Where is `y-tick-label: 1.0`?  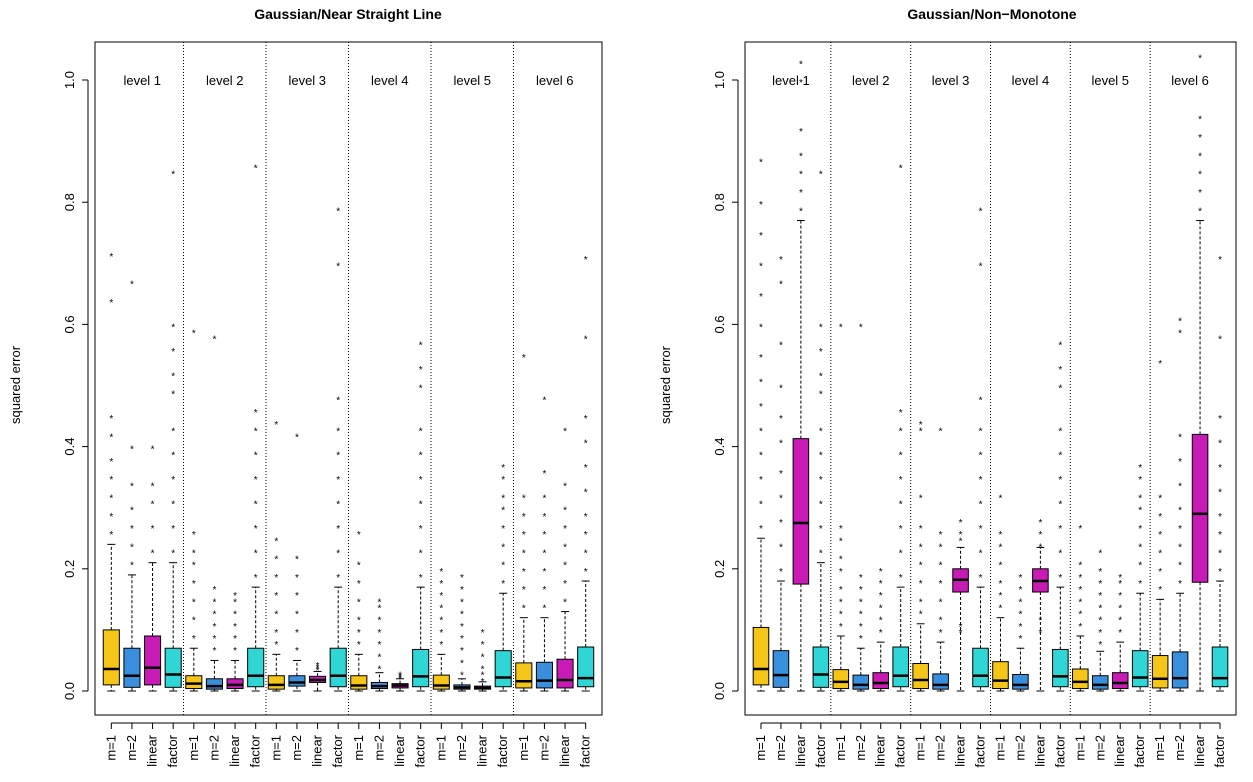 y-tick-label: 1.0 is located at coordinates (719, 80).